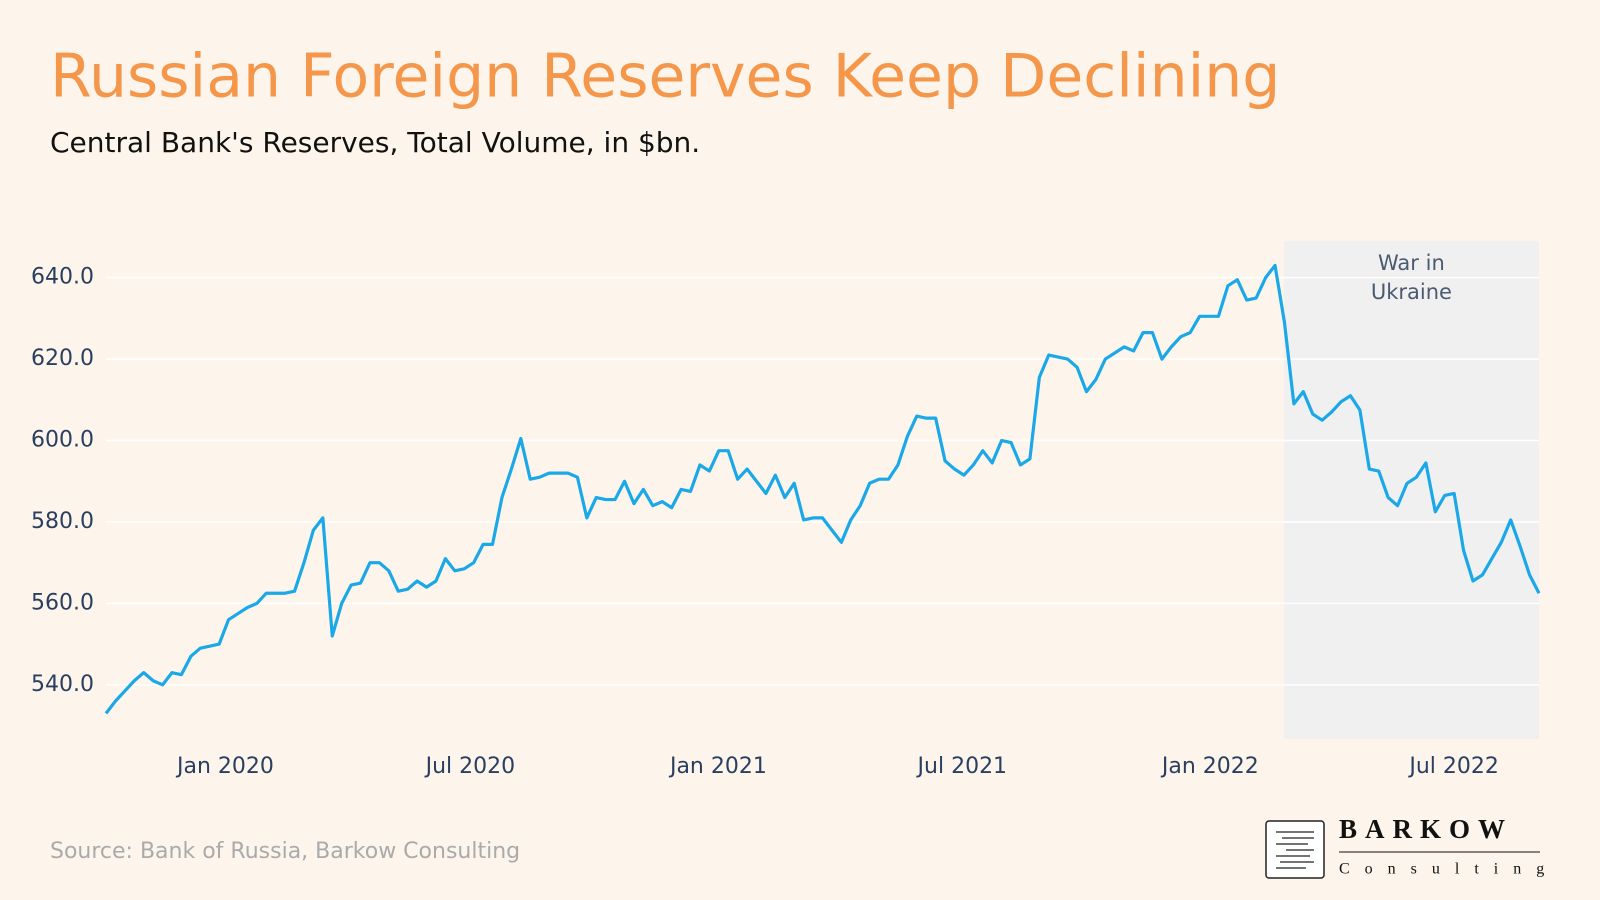 This screenshot has height=900, width=1600. I want to click on y-tick-label: 640.0, so click(62, 277).